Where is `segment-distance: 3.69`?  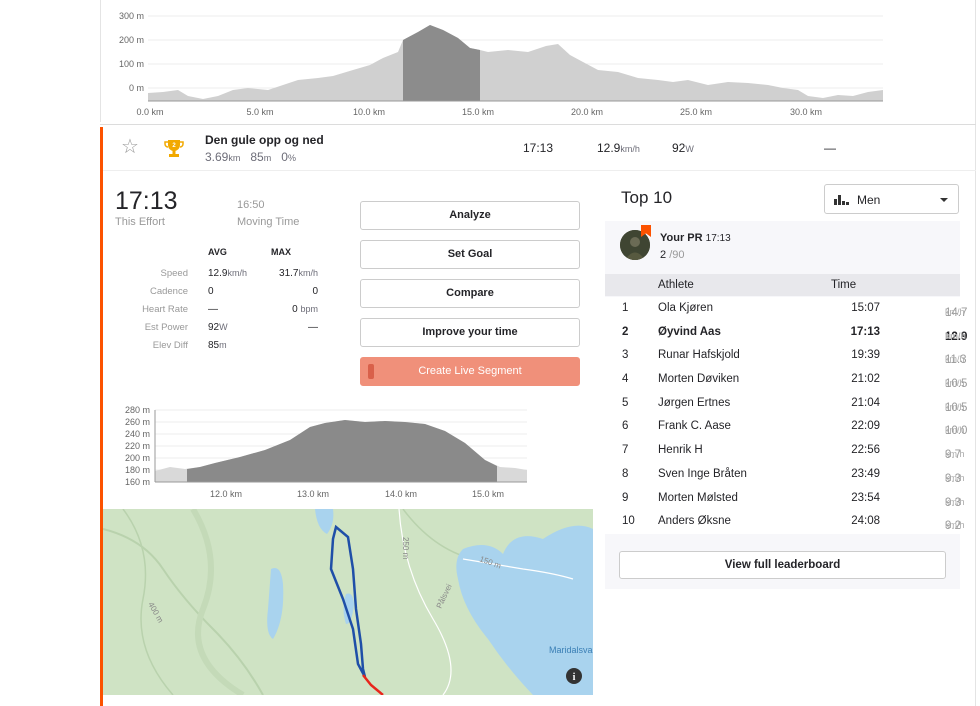
segment-distance: 3.69 is located at coordinates (217, 157).